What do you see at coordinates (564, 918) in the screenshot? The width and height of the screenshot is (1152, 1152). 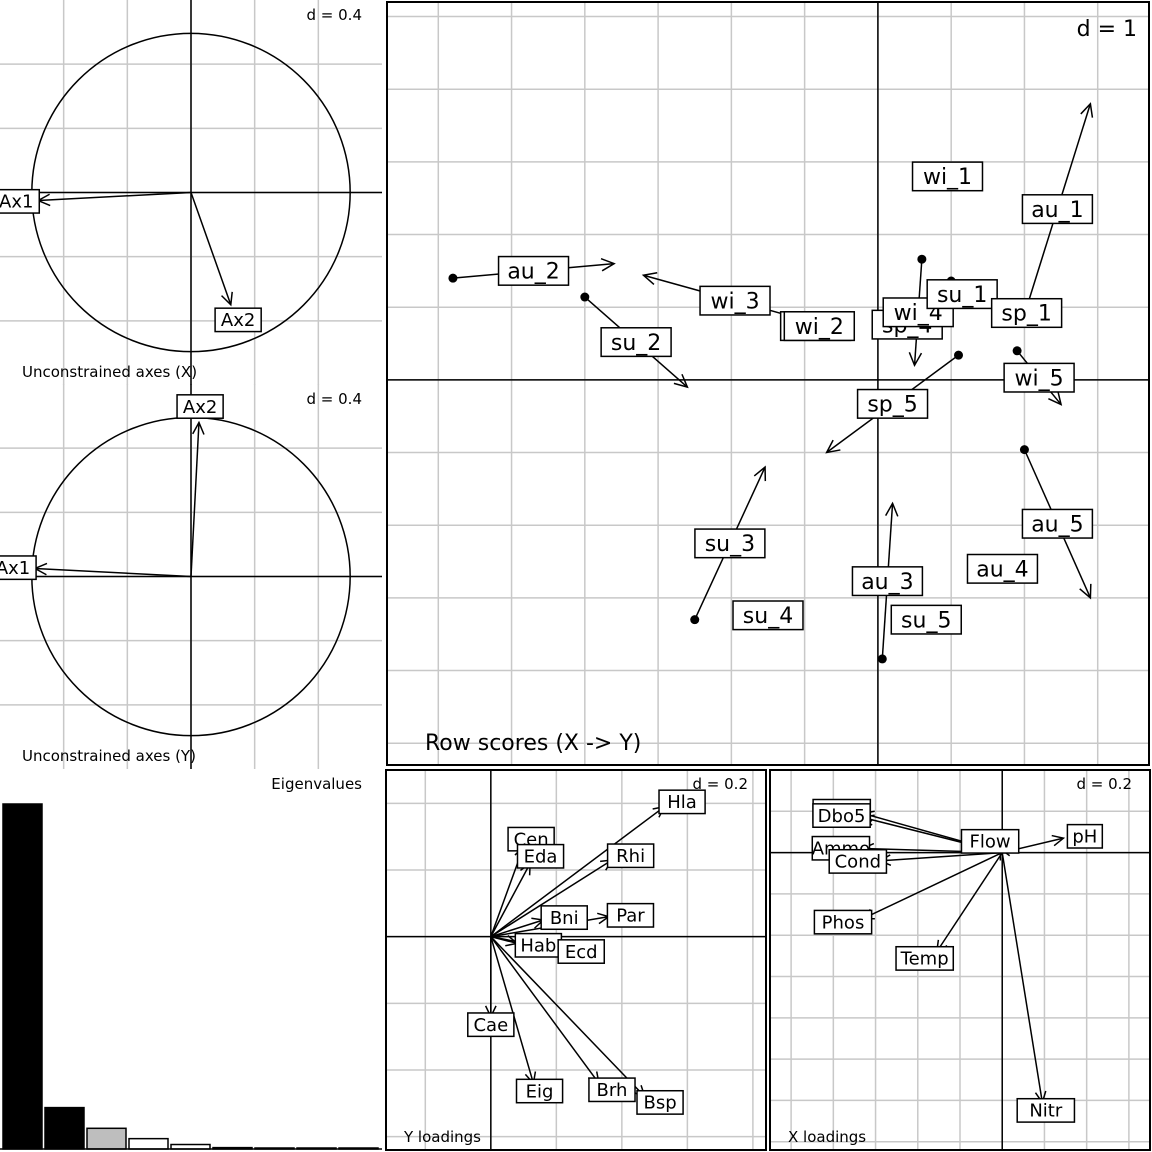 I see `loading-label-Bni: Bni` at bounding box center [564, 918].